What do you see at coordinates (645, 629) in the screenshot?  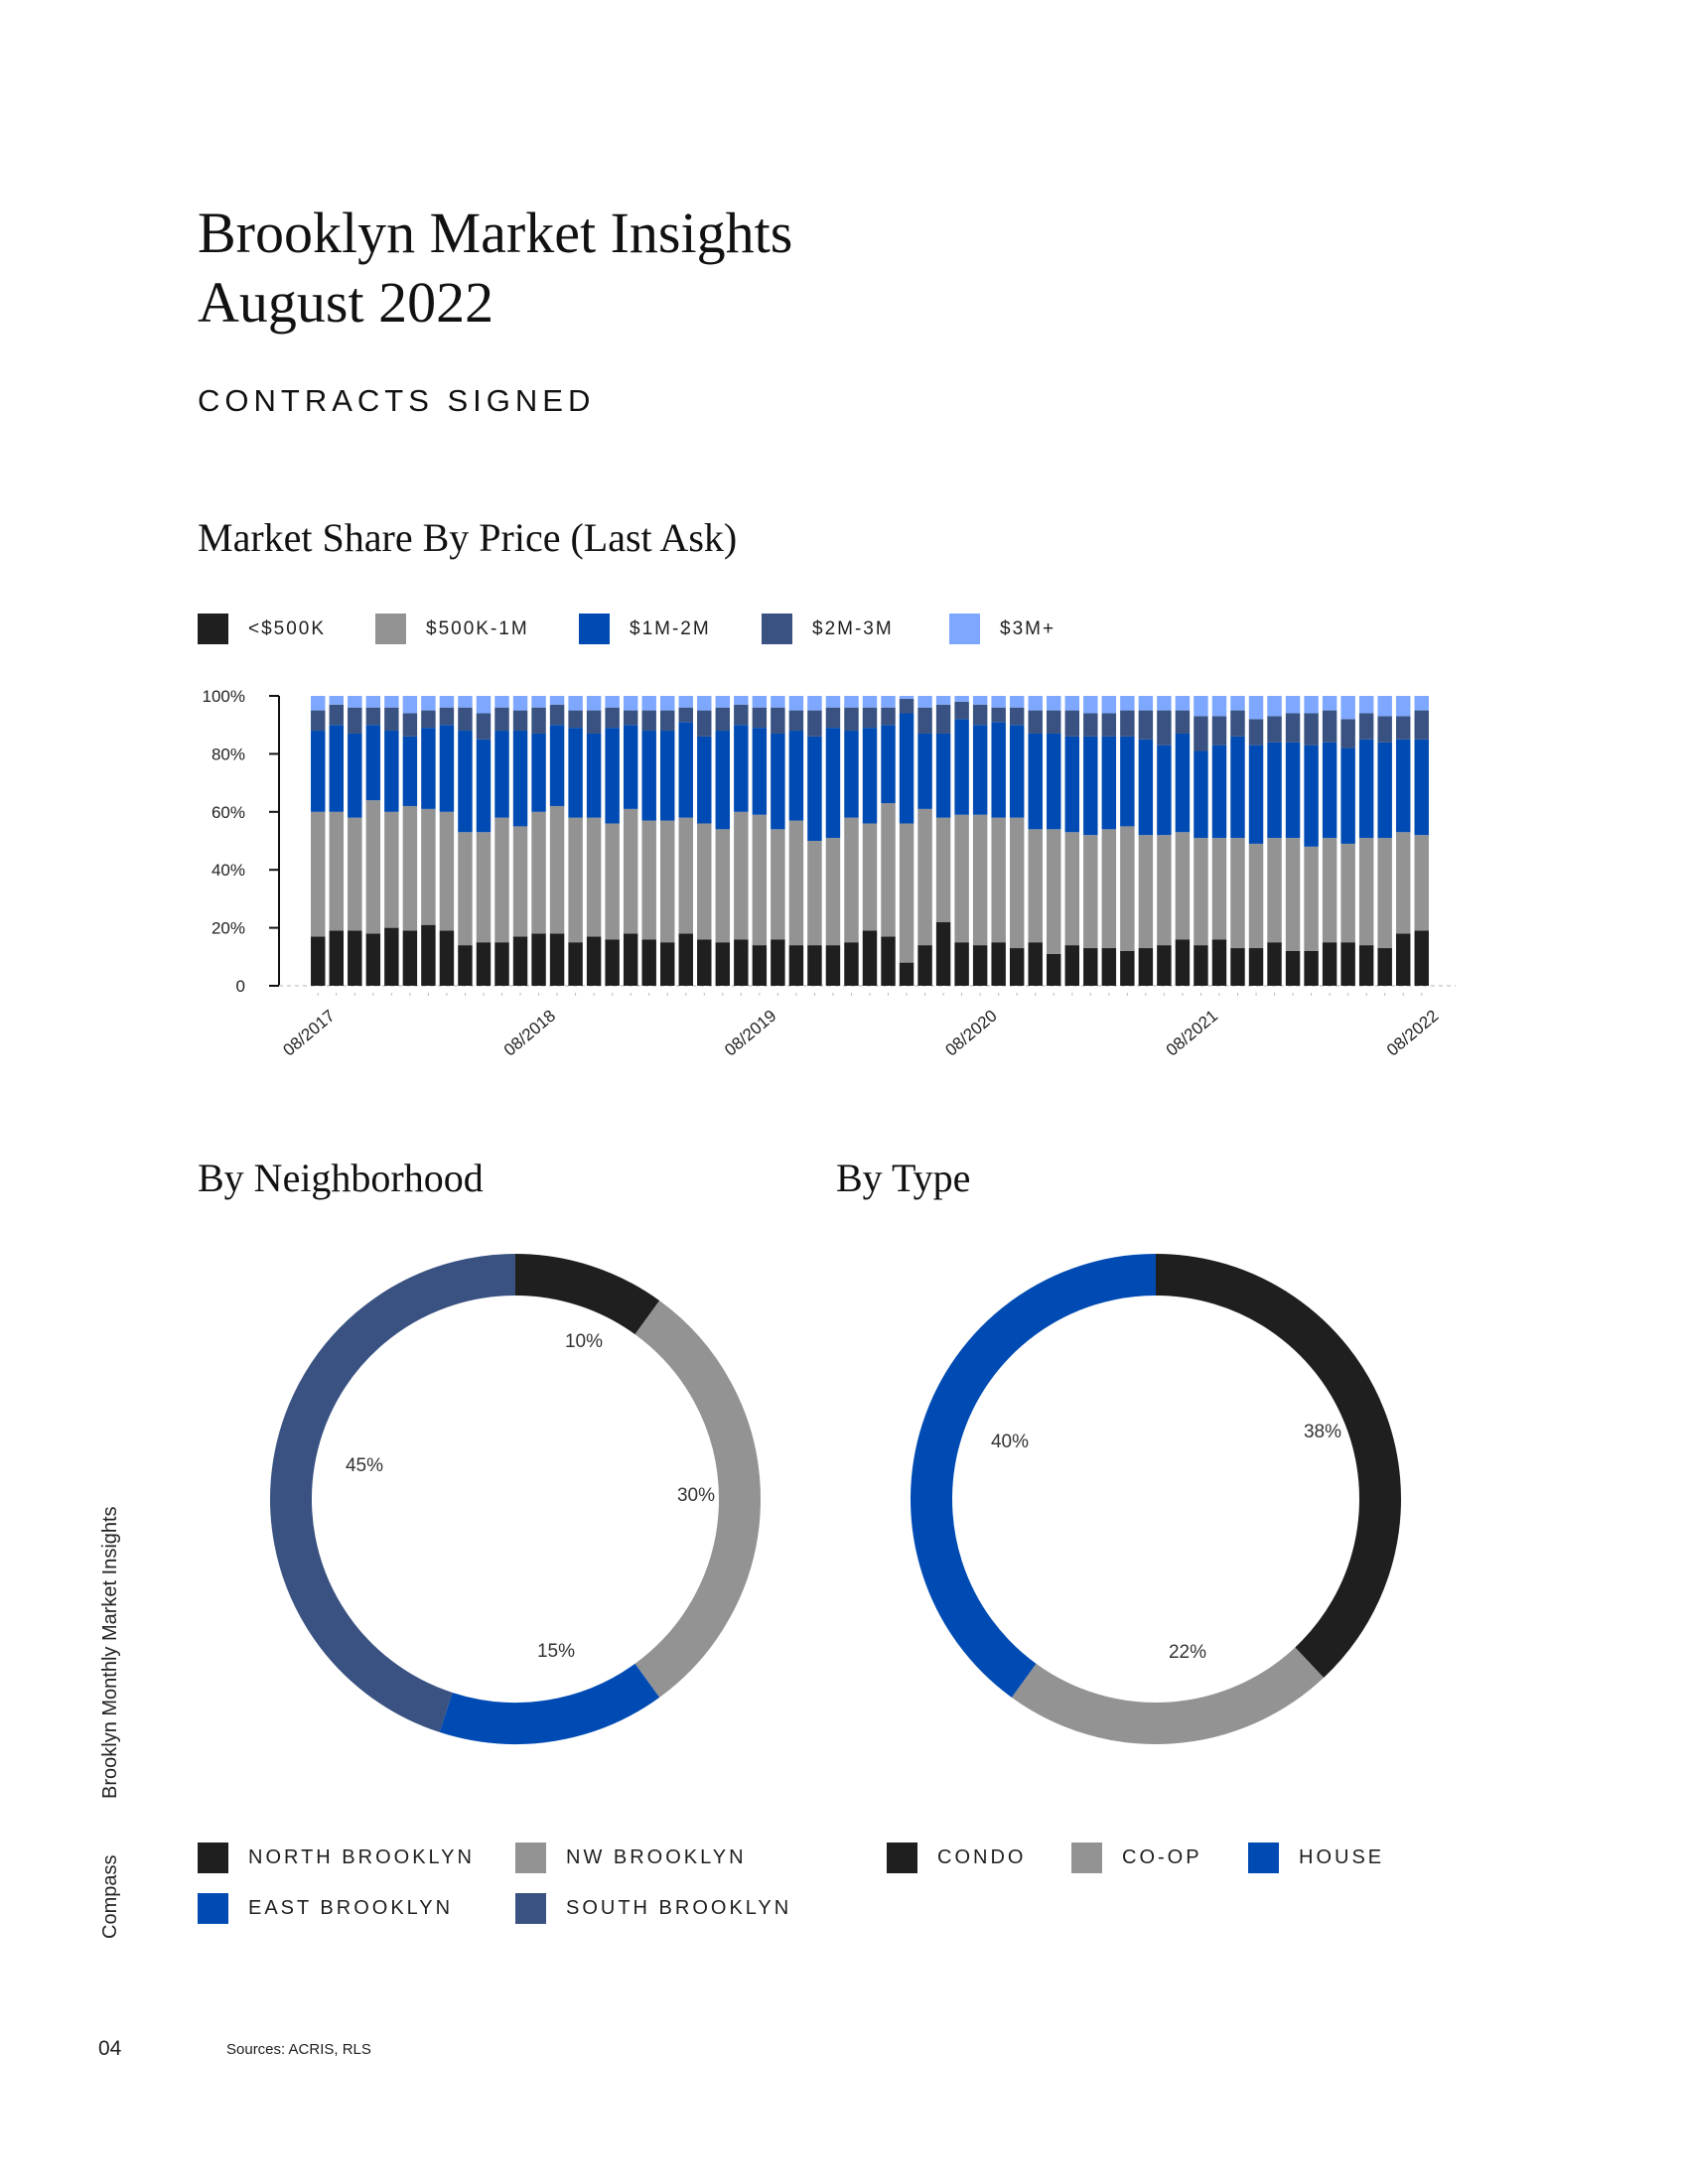 I see `legend-item-1m-2m: $1M-2M` at bounding box center [645, 629].